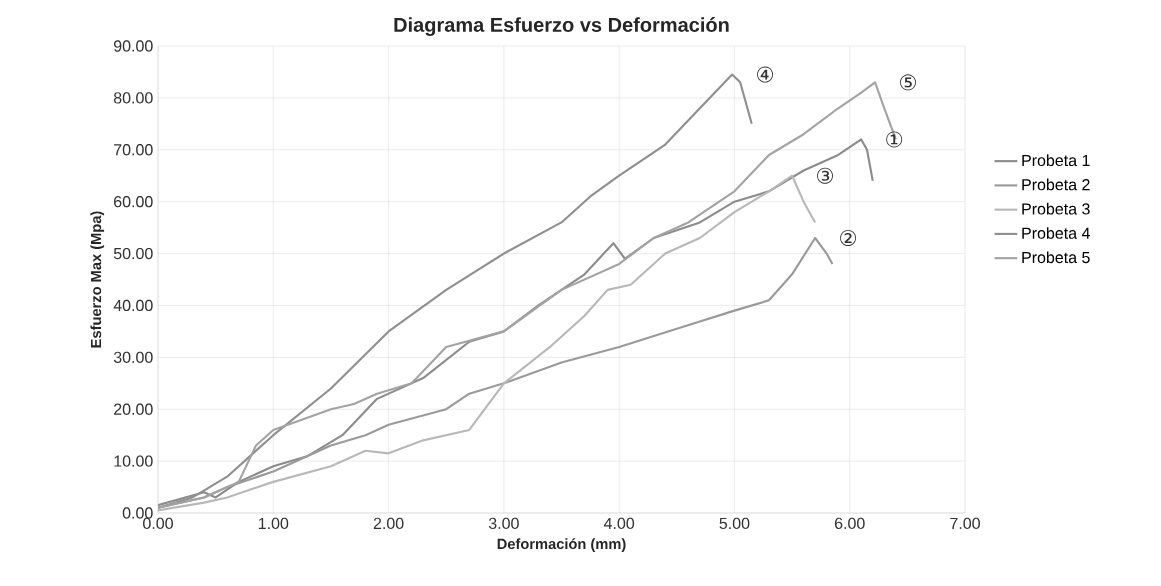 The width and height of the screenshot is (1161, 586). I want to click on x-axis-title: Deformación (mm), so click(561, 545).